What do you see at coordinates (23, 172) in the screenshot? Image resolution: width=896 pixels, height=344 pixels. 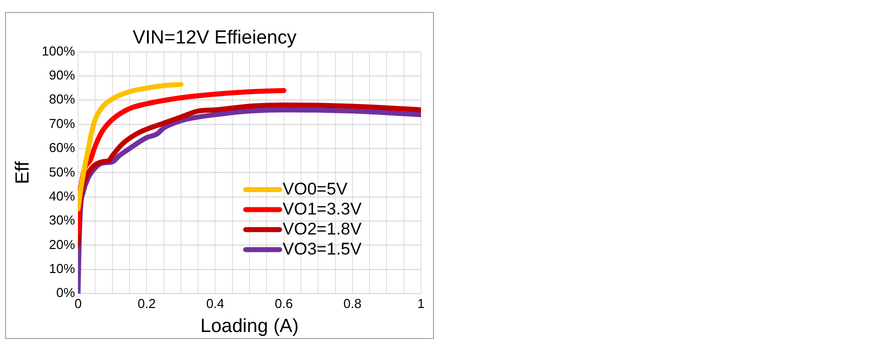 I see `y-axis-title: Eff` at bounding box center [23, 172].